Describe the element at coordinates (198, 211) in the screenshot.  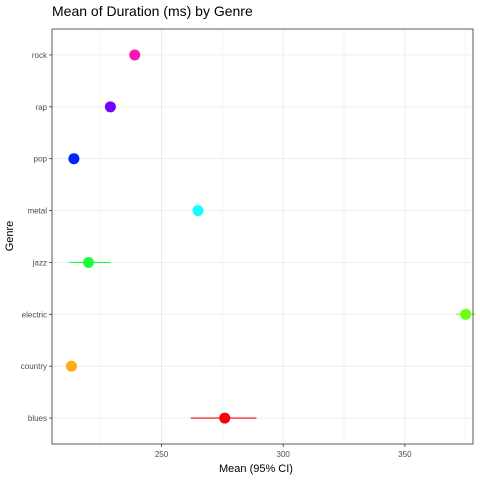
I see `point-metal` at that location.